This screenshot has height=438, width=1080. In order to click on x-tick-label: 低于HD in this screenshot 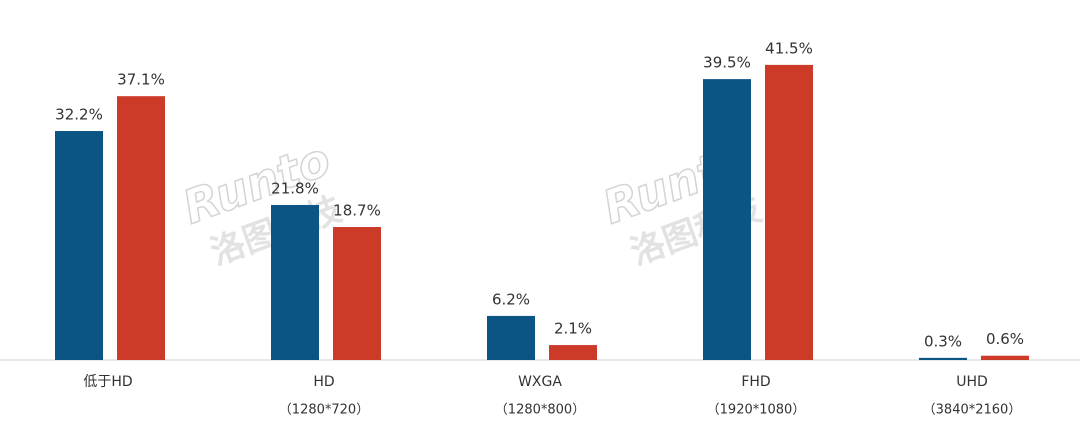, I will do `click(107, 382)`.